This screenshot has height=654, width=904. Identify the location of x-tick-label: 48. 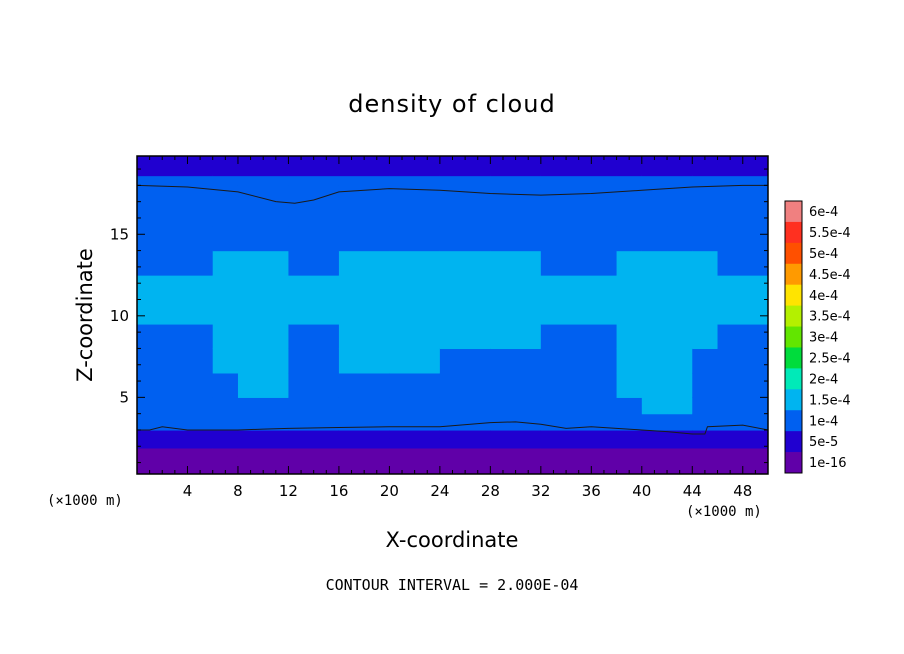
(742, 491).